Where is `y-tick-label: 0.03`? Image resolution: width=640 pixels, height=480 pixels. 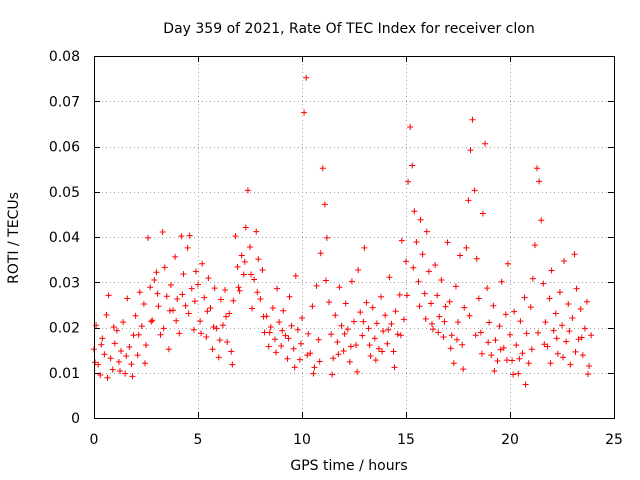 y-tick-label: 0.03 is located at coordinates (64, 283).